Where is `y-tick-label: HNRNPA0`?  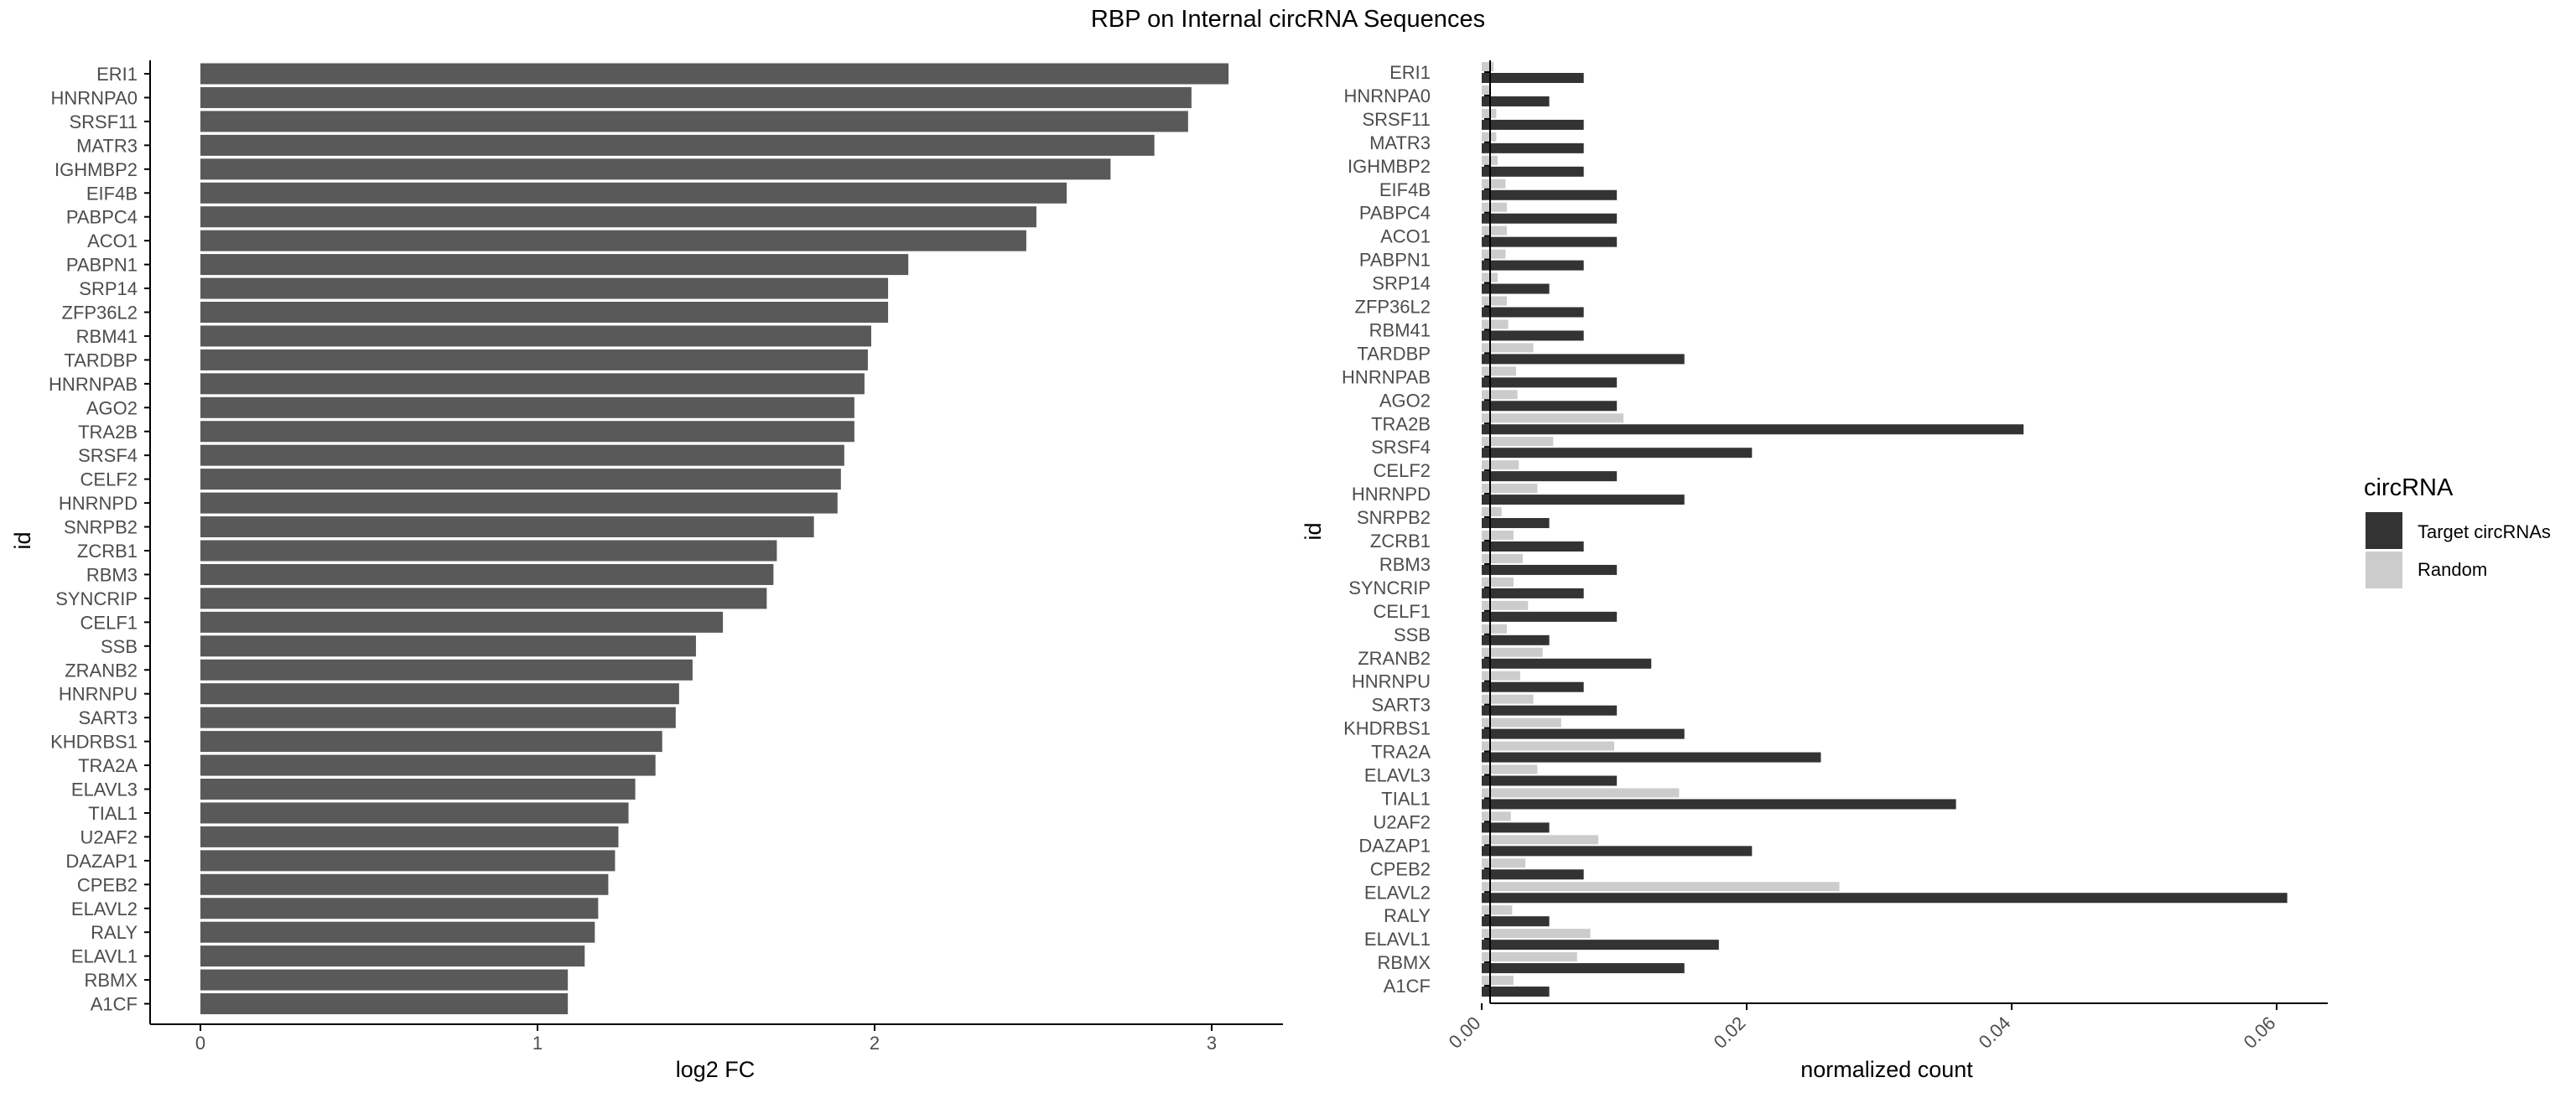 y-tick-label: HNRNPA0 is located at coordinates (94, 97).